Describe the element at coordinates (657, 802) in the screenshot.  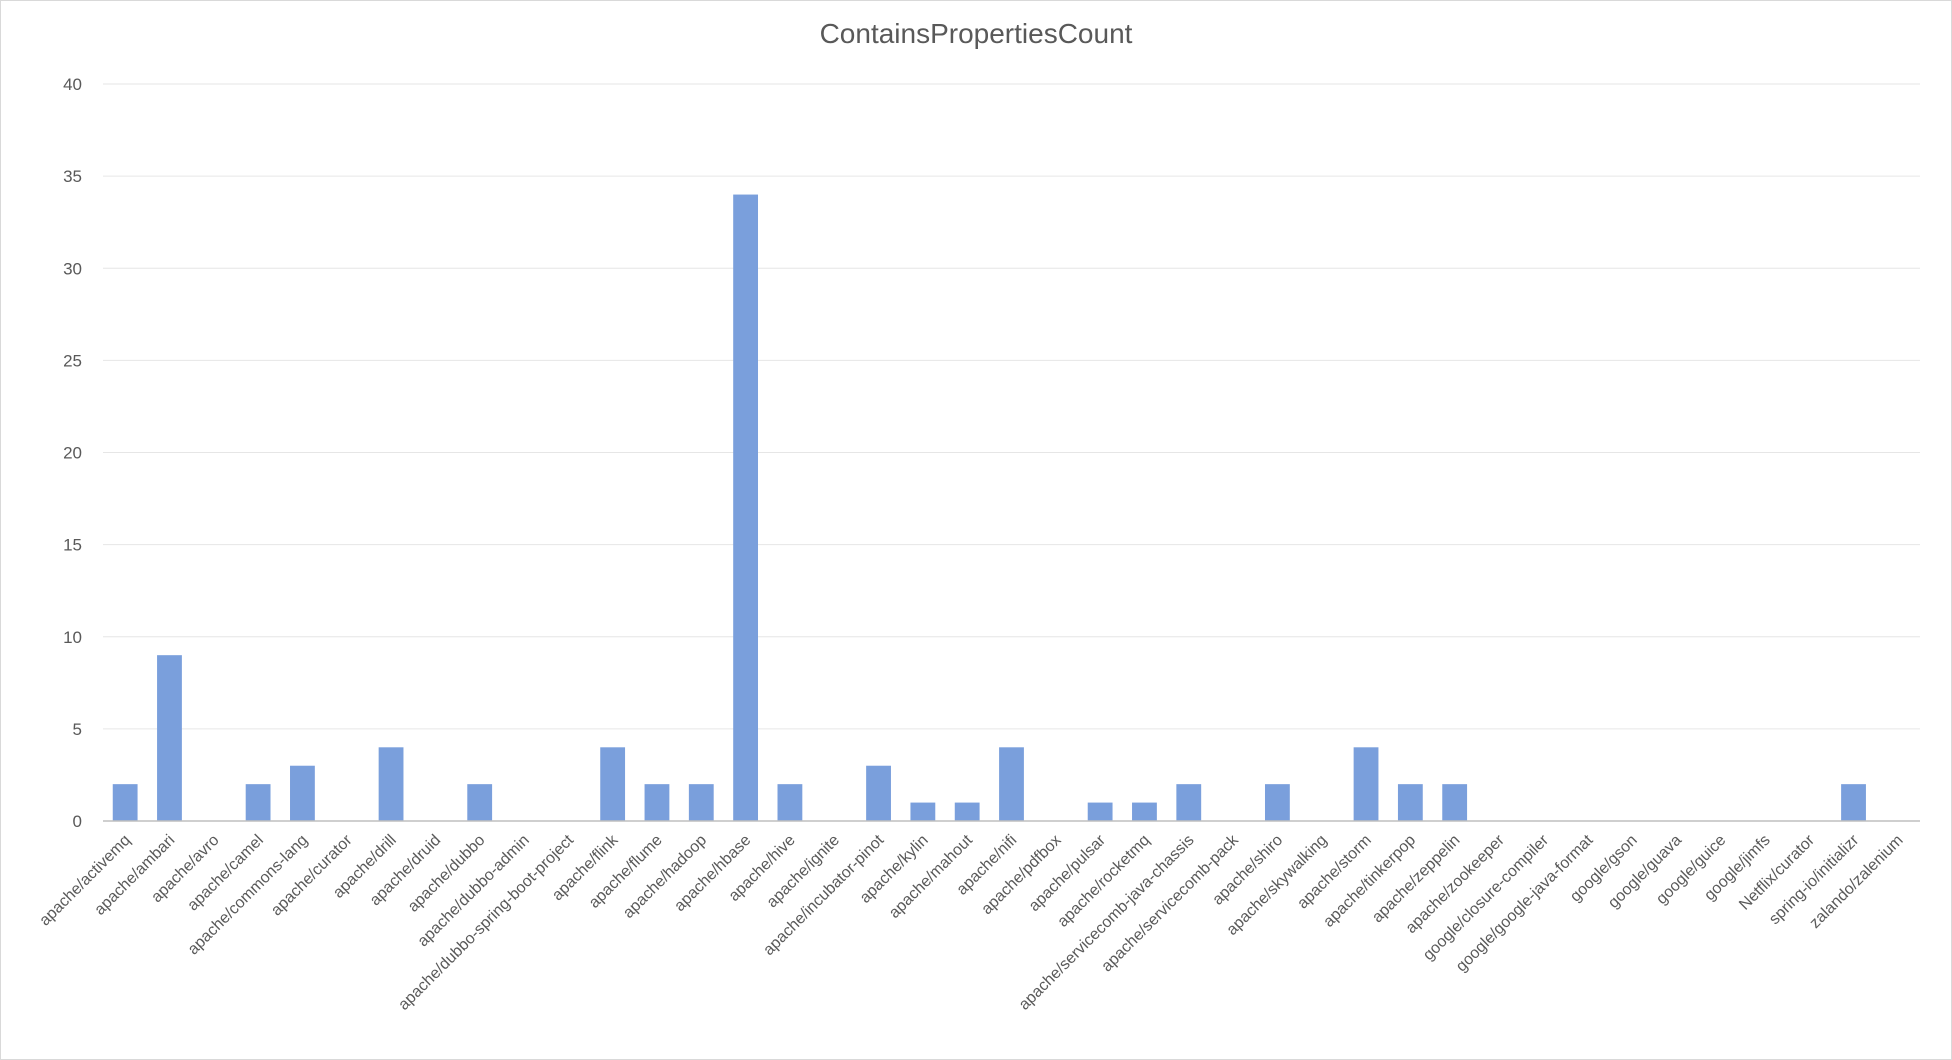
I see `bar-apache-flume` at that location.